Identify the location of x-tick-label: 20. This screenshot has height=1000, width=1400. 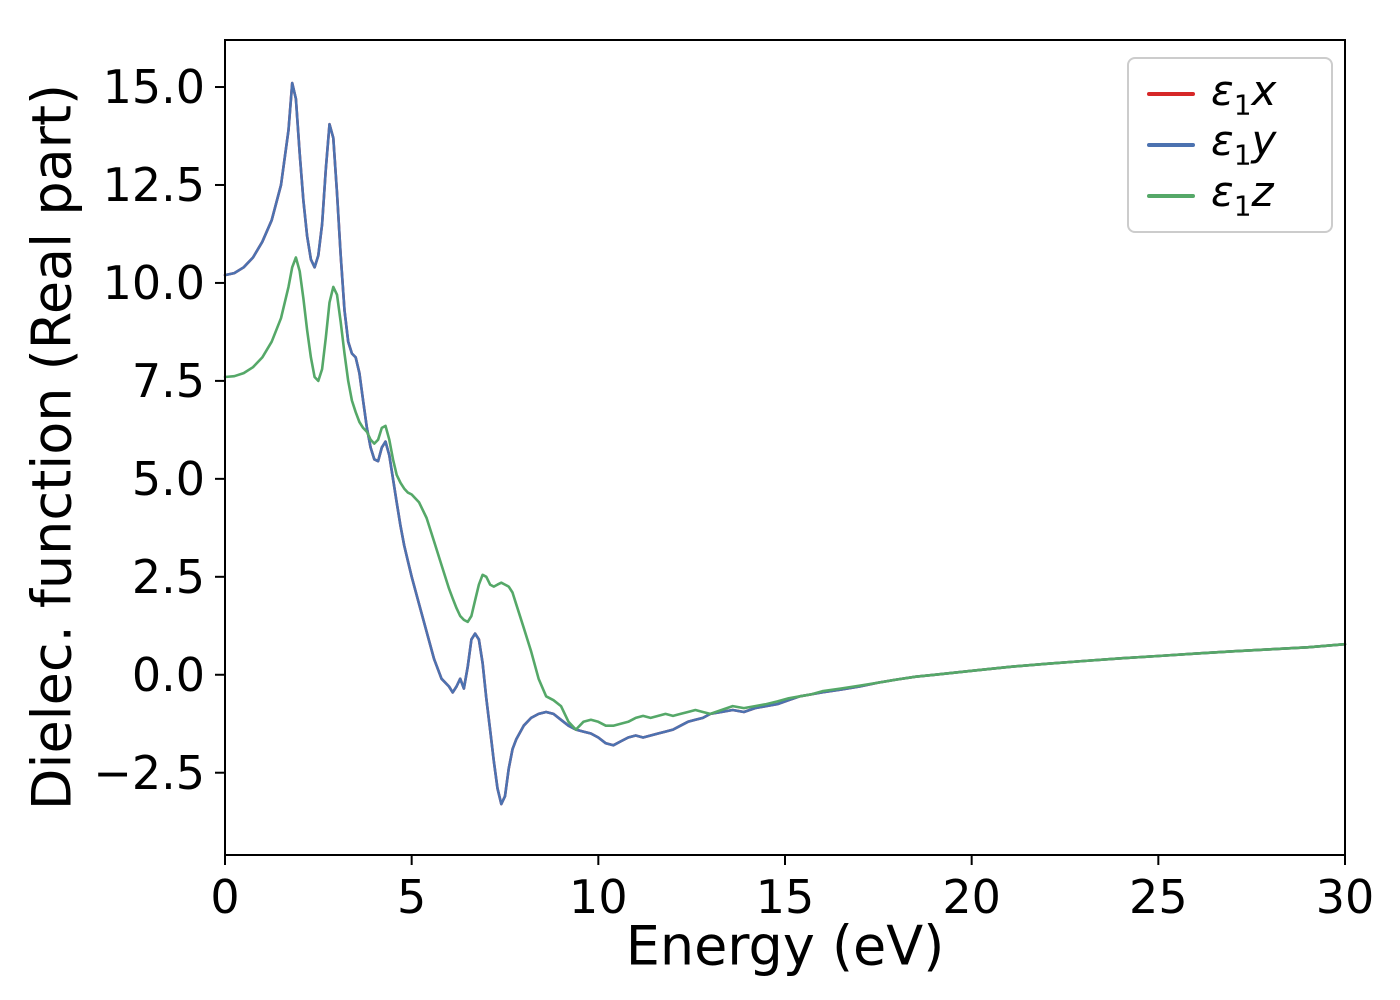
(971, 897).